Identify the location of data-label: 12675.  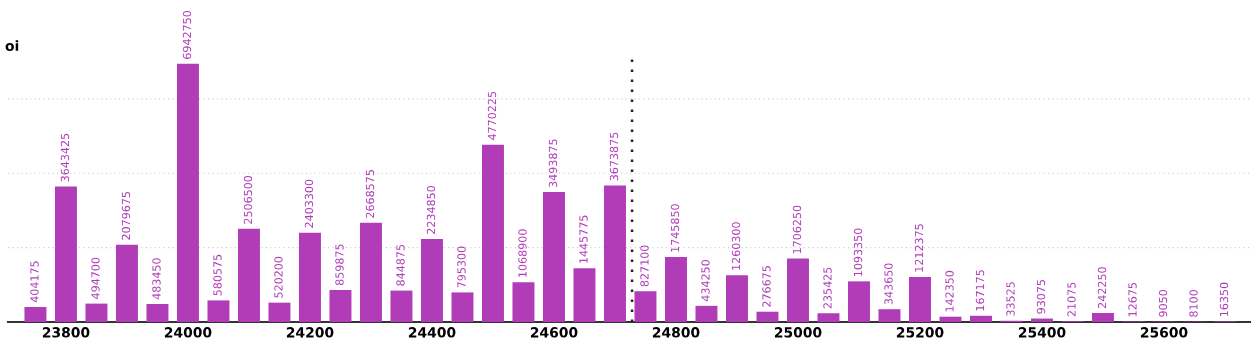
(1132, 299).